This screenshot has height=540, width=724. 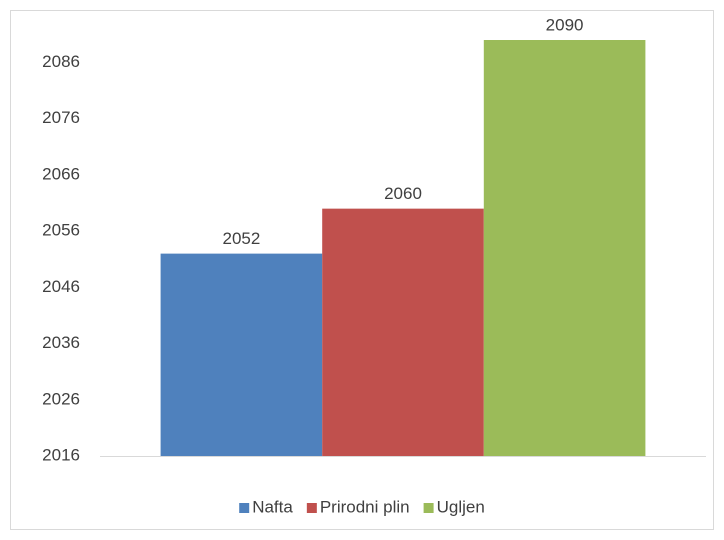 I want to click on y-tick-label: 2016, so click(x=61, y=454).